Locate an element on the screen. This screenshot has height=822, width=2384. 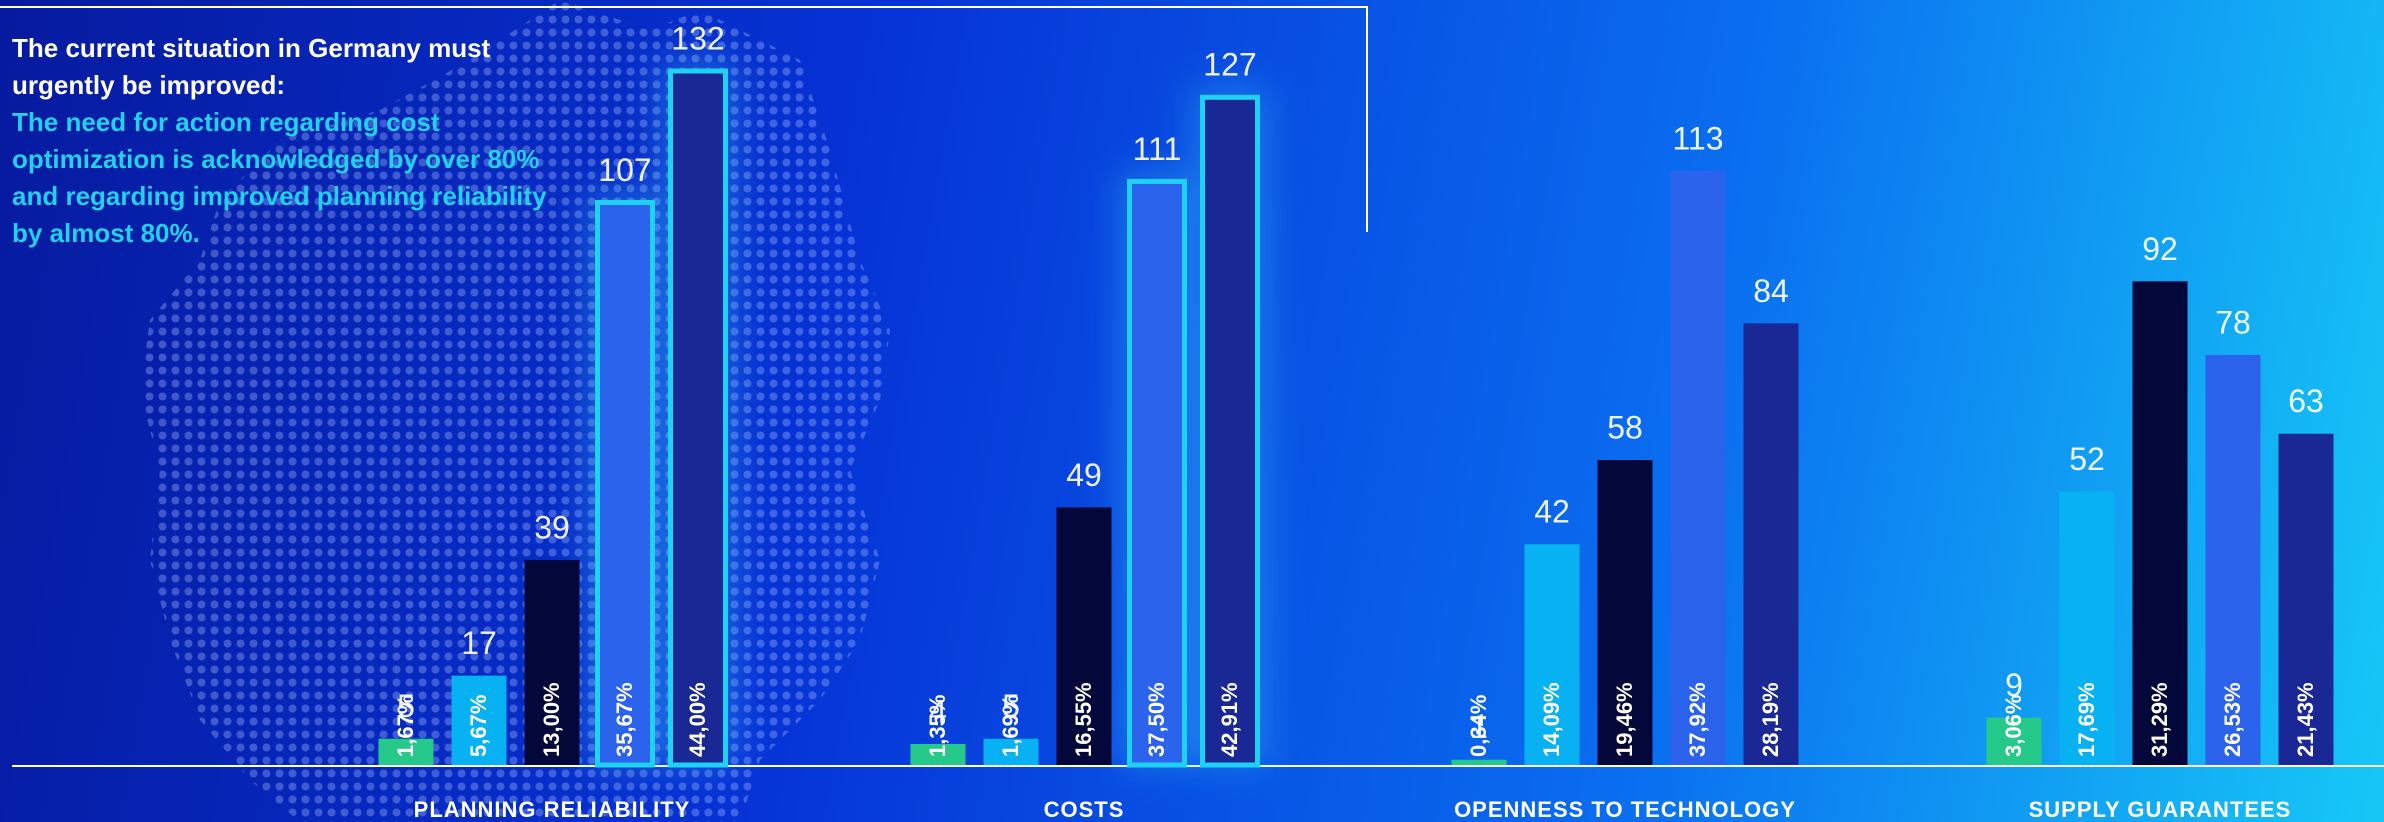
category-label: OPENNESS TO TECHNOLOGY is located at coordinates (1625, 809).